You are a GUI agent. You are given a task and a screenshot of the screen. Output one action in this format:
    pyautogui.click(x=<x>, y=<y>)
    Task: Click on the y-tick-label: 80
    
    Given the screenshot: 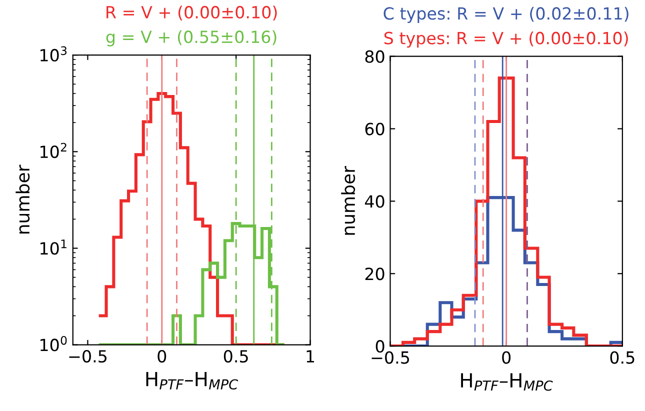 What is the action you would take?
    pyautogui.click(x=374, y=56)
    